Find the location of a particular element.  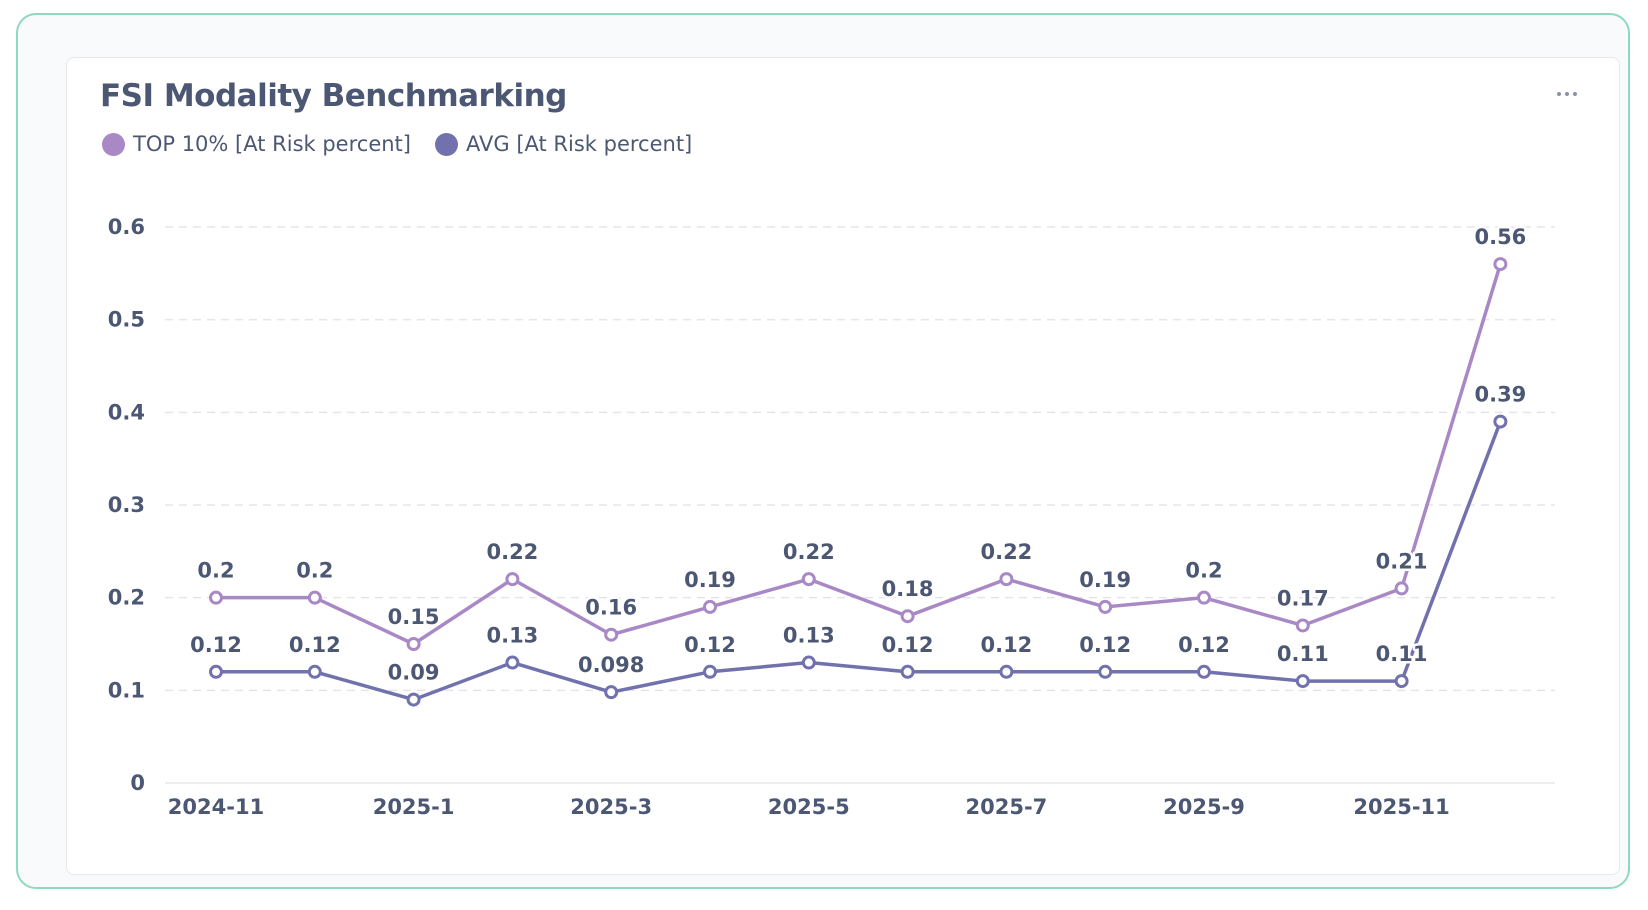

y-tick-label: 0.5 is located at coordinates (126, 320).